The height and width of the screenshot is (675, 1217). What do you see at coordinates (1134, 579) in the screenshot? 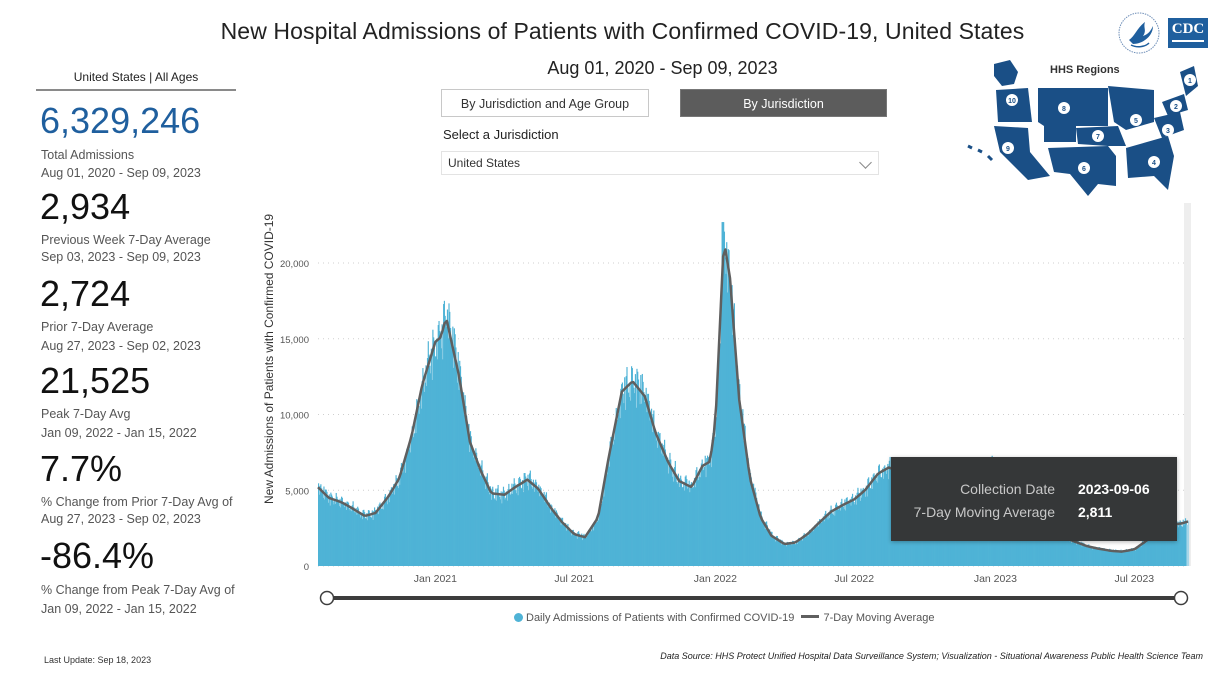
I see `x-tick-label: Jul 2023` at bounding box center [1134, 579].